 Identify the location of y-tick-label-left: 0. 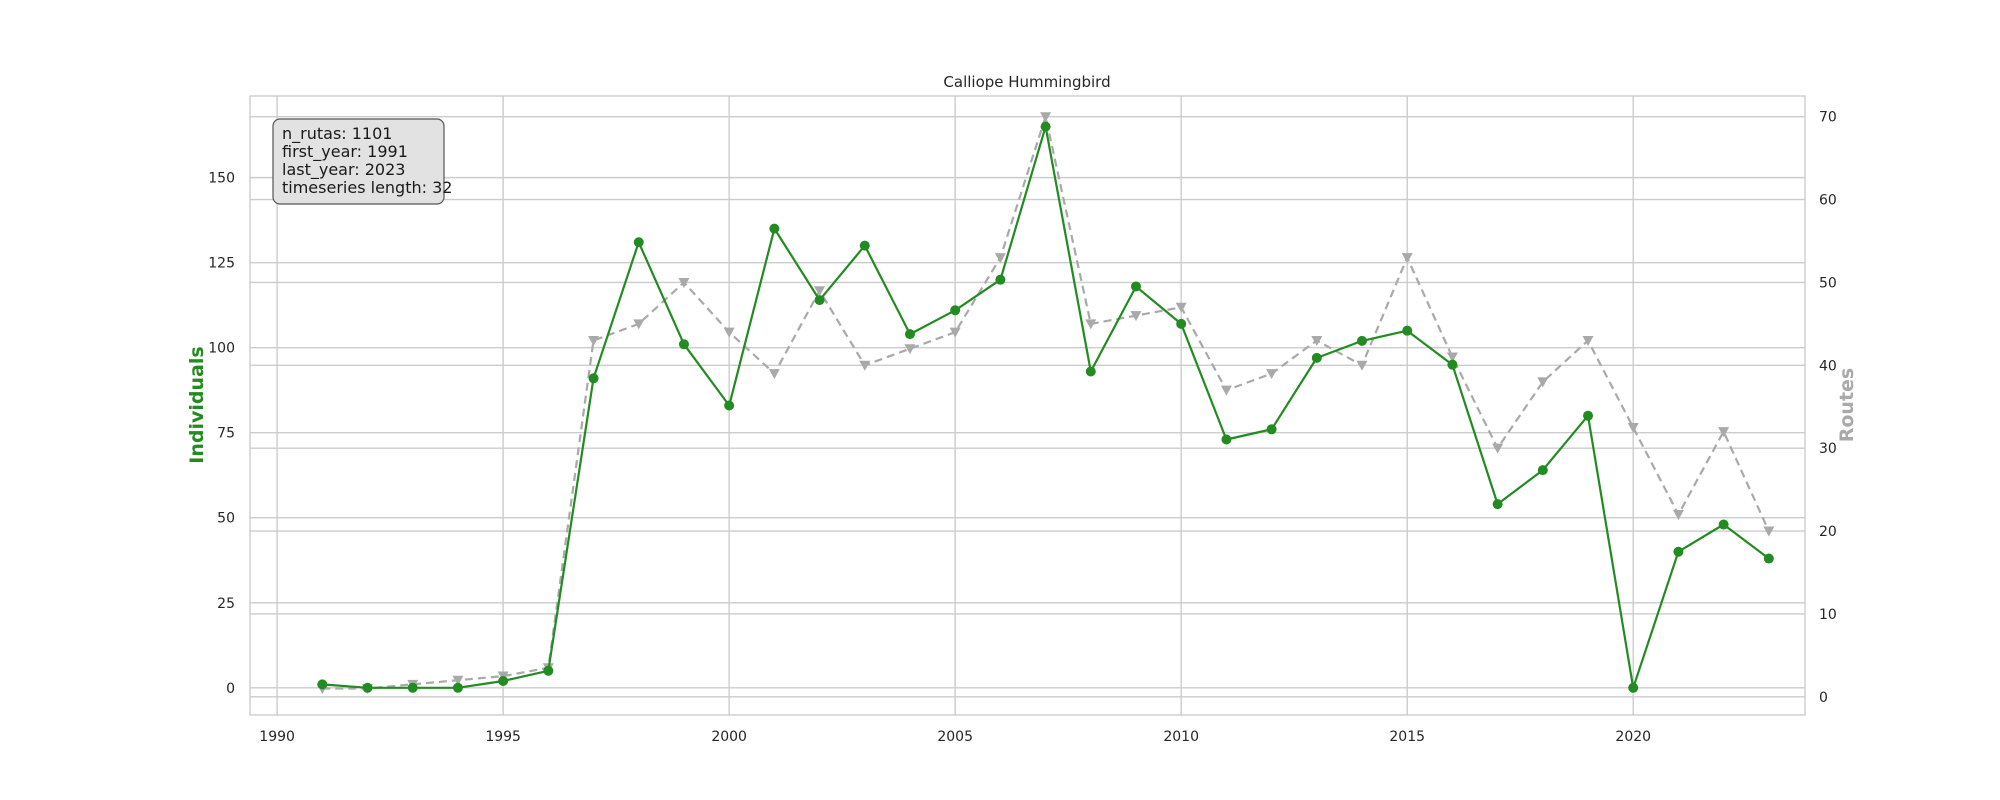
(230, 689).